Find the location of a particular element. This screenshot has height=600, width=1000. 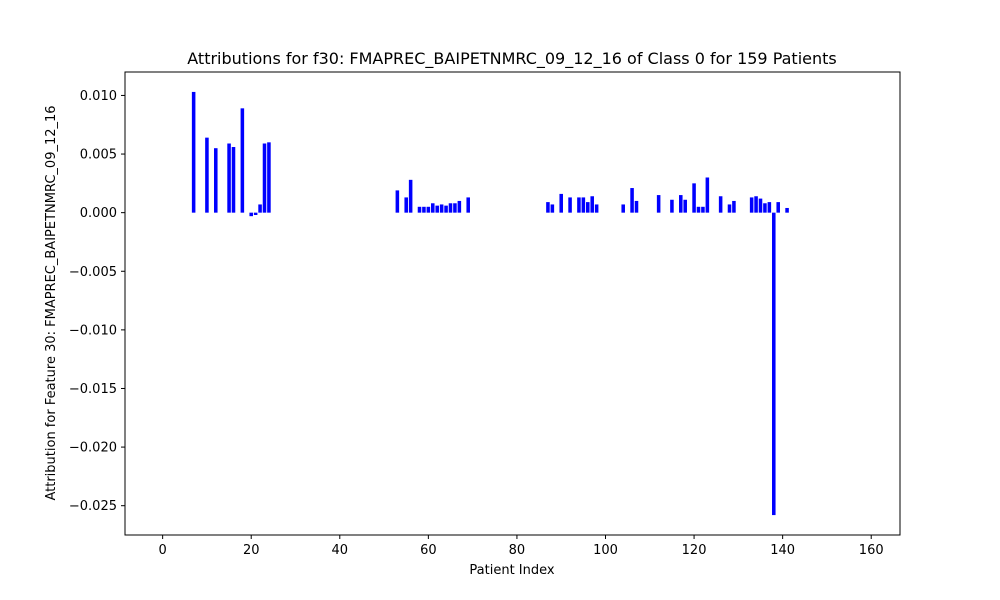

x-tick-label: 100 is located at coordinates (605, 550).